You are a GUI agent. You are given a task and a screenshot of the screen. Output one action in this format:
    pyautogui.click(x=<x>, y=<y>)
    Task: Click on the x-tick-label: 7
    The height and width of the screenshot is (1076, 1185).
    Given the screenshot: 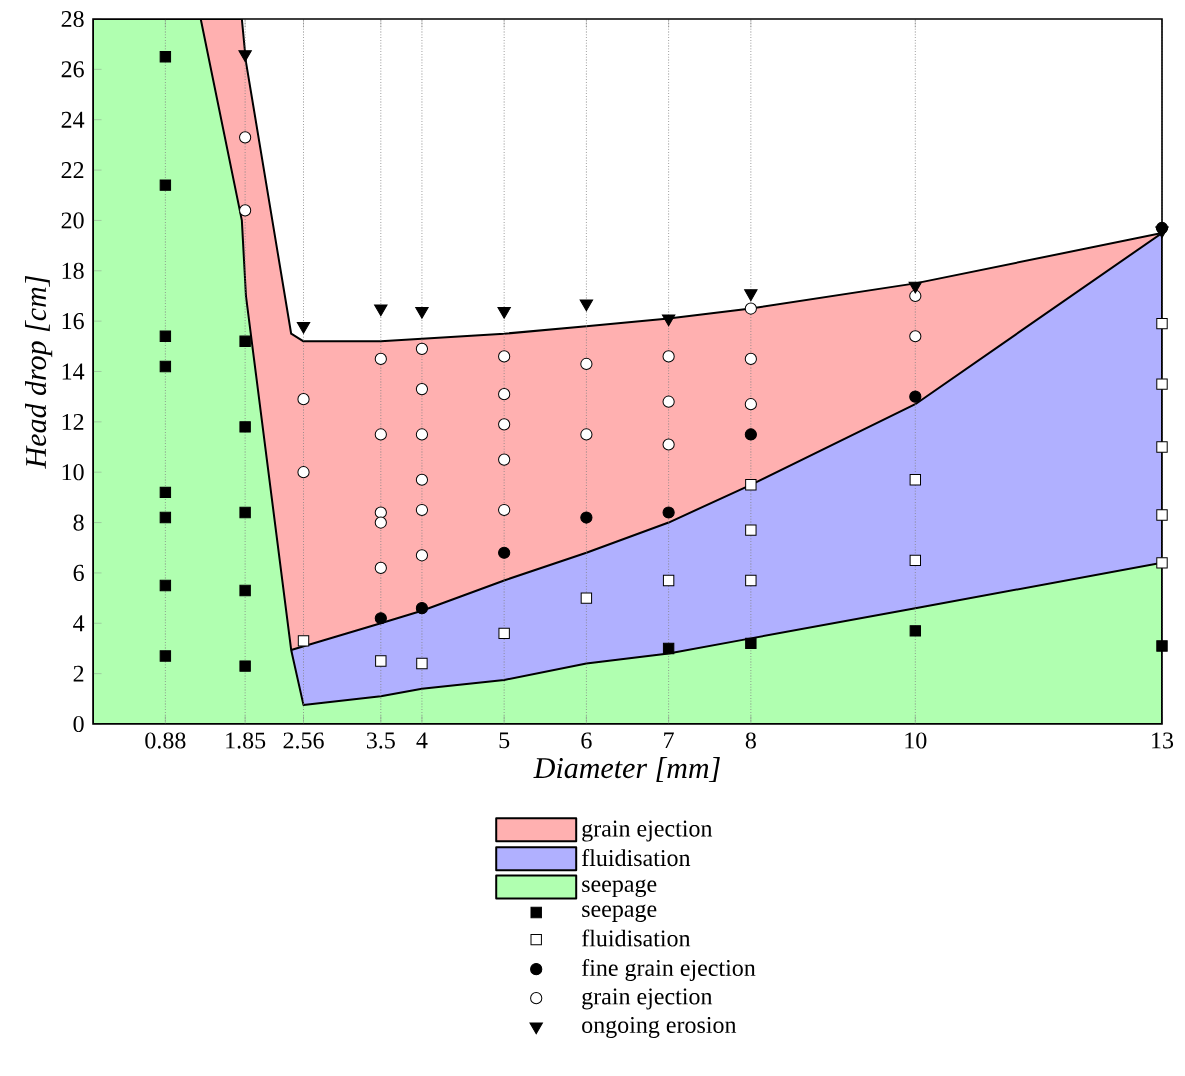 What is the action you would take?
    pyautogui.click(x=669, y=740)
    